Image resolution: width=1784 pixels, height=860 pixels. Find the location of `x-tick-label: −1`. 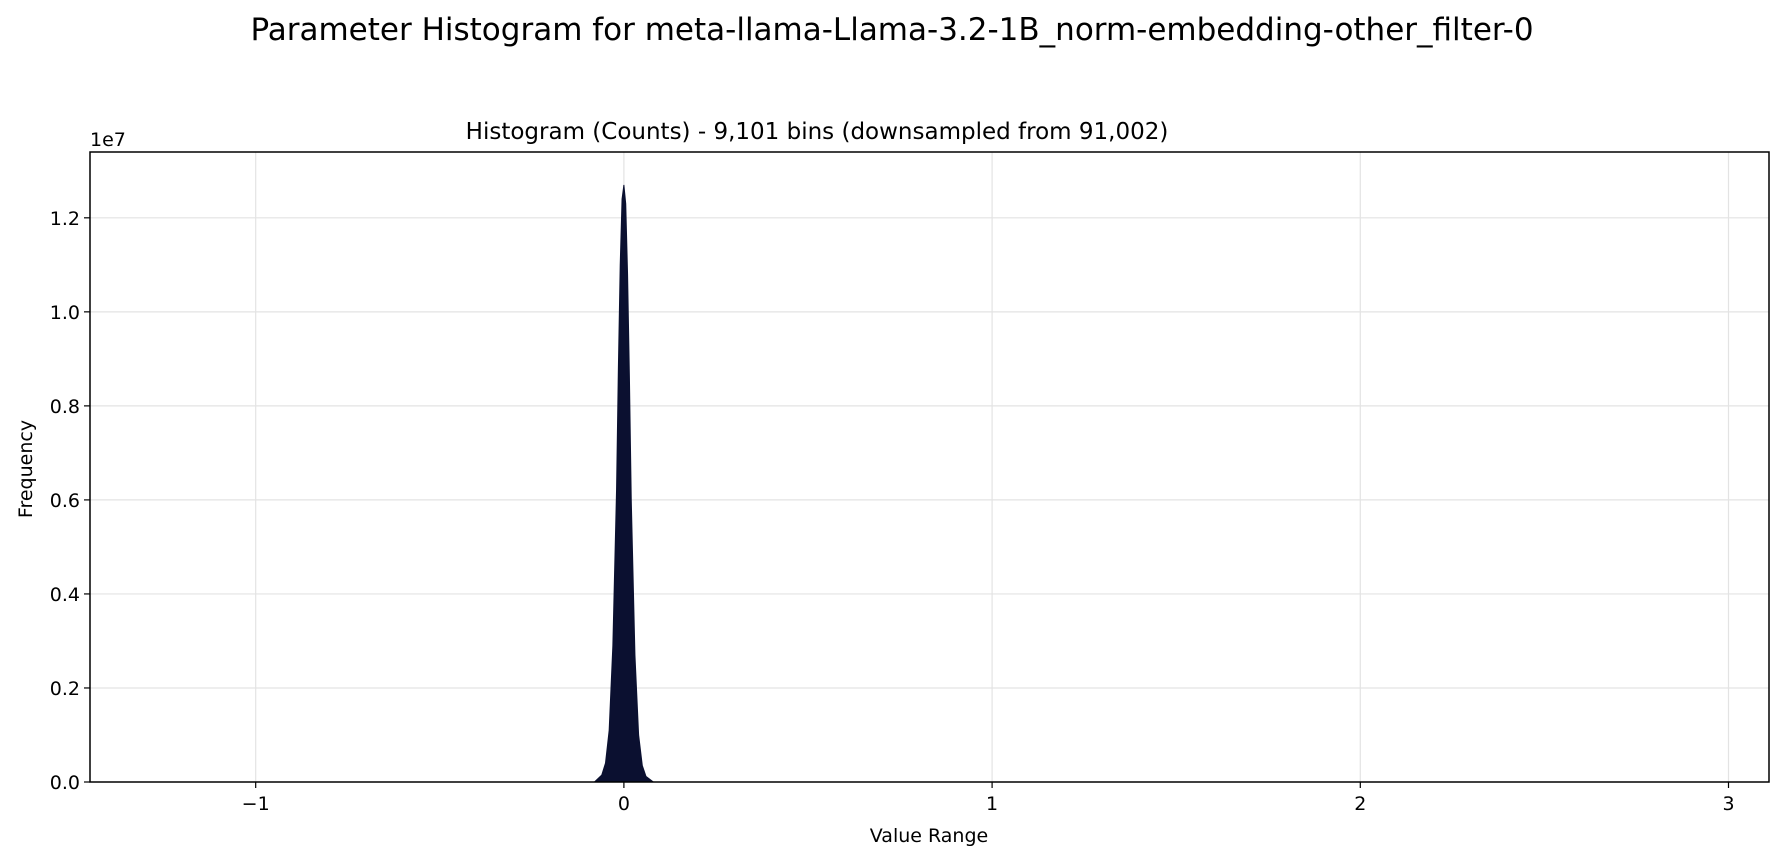

x-tick-label: −1 is located at coordinates (256, 804).